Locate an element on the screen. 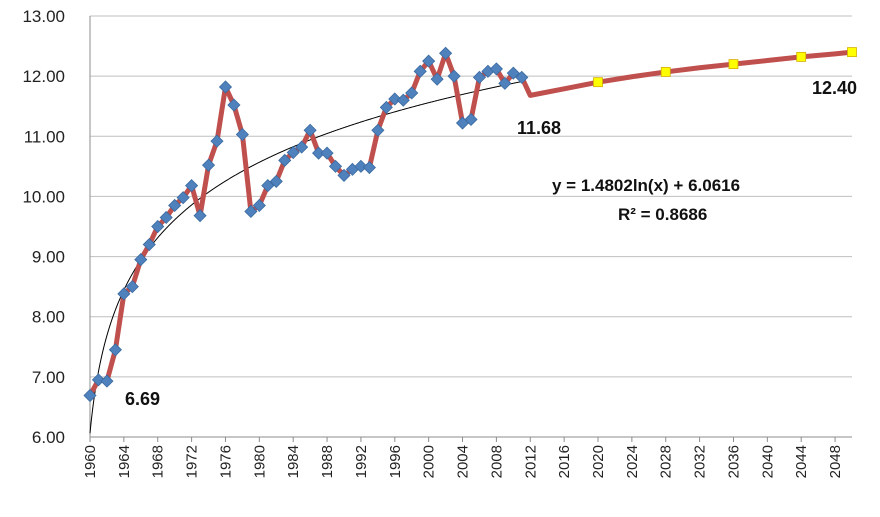  x-tick-label: 1972 is located at coordinates (192, 461).